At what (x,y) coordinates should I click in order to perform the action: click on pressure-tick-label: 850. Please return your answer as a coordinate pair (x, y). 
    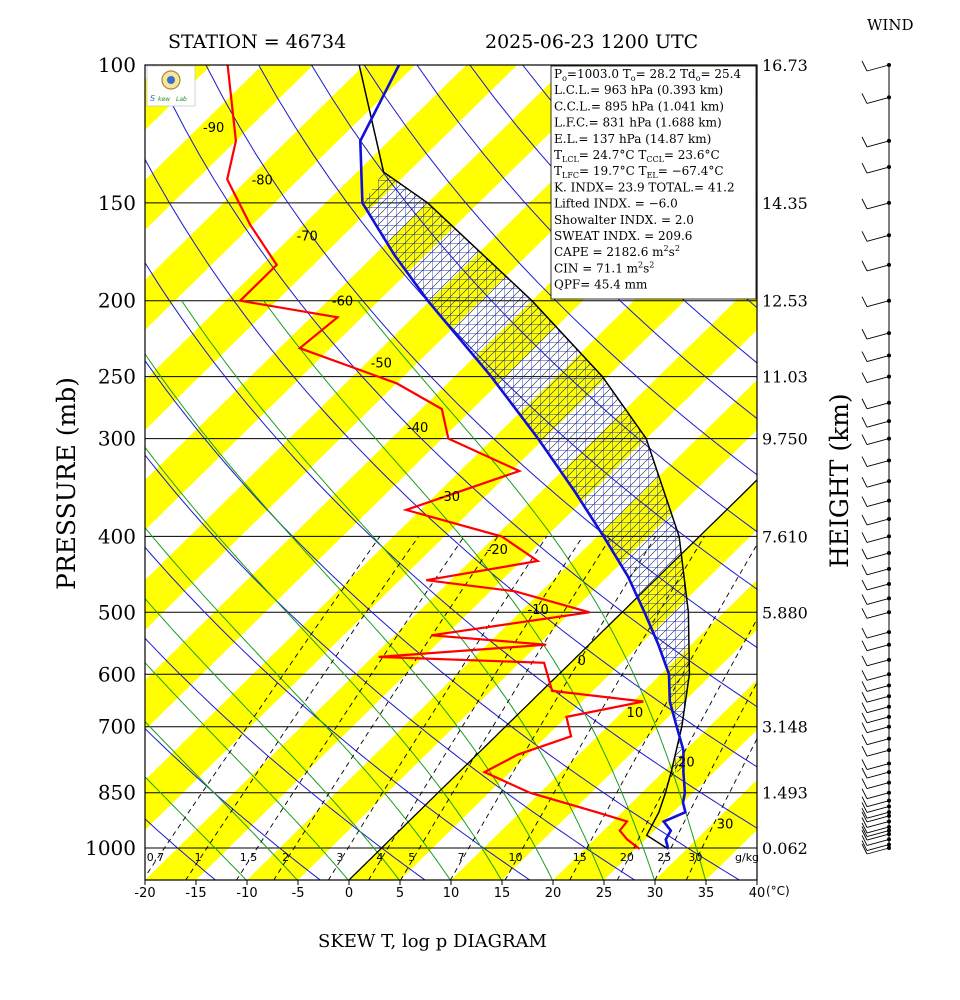
    Looking at the image, I should click on (117, 793).